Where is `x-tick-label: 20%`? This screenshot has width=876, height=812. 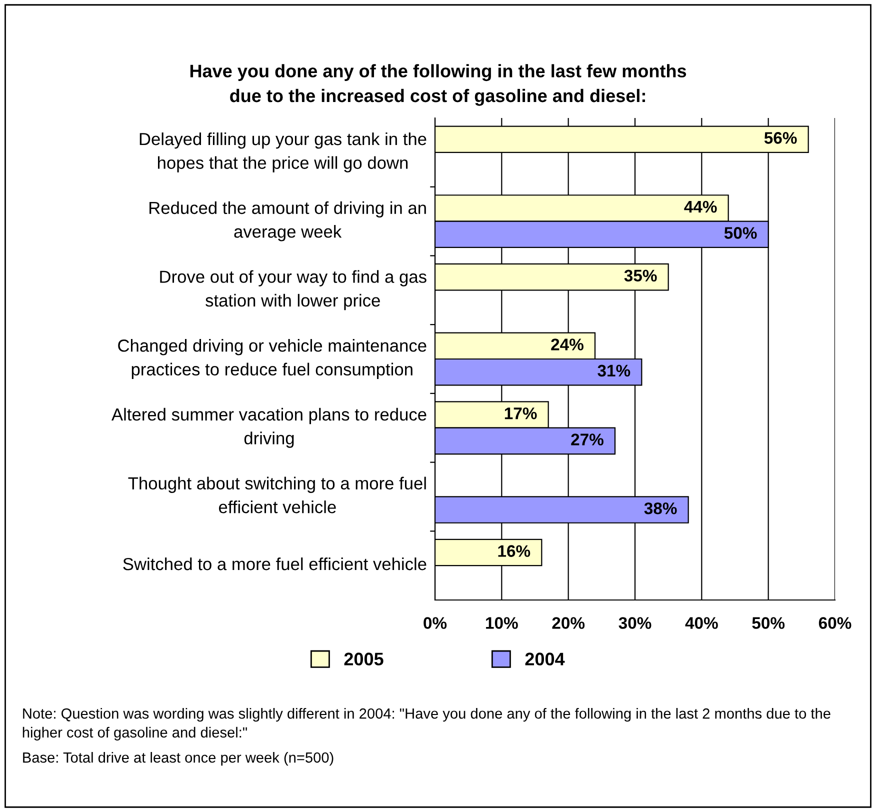
x-tick-label: 20% is located at coordinates (568, 623).